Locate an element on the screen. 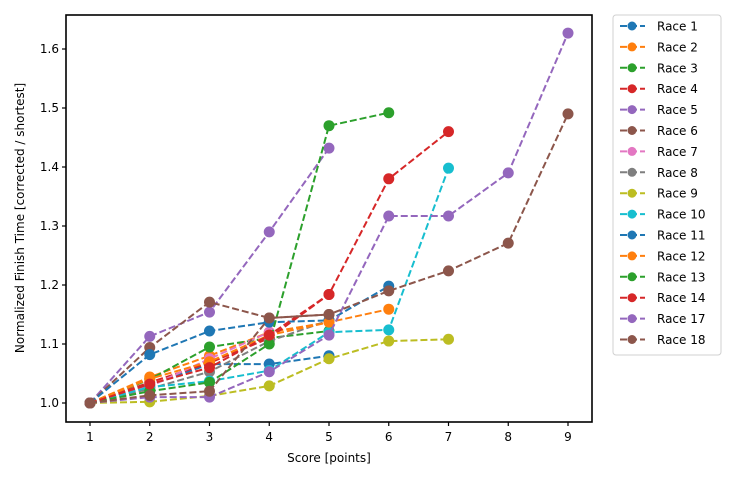  legend-item: Race 18 is located at coordinates (663, 340).